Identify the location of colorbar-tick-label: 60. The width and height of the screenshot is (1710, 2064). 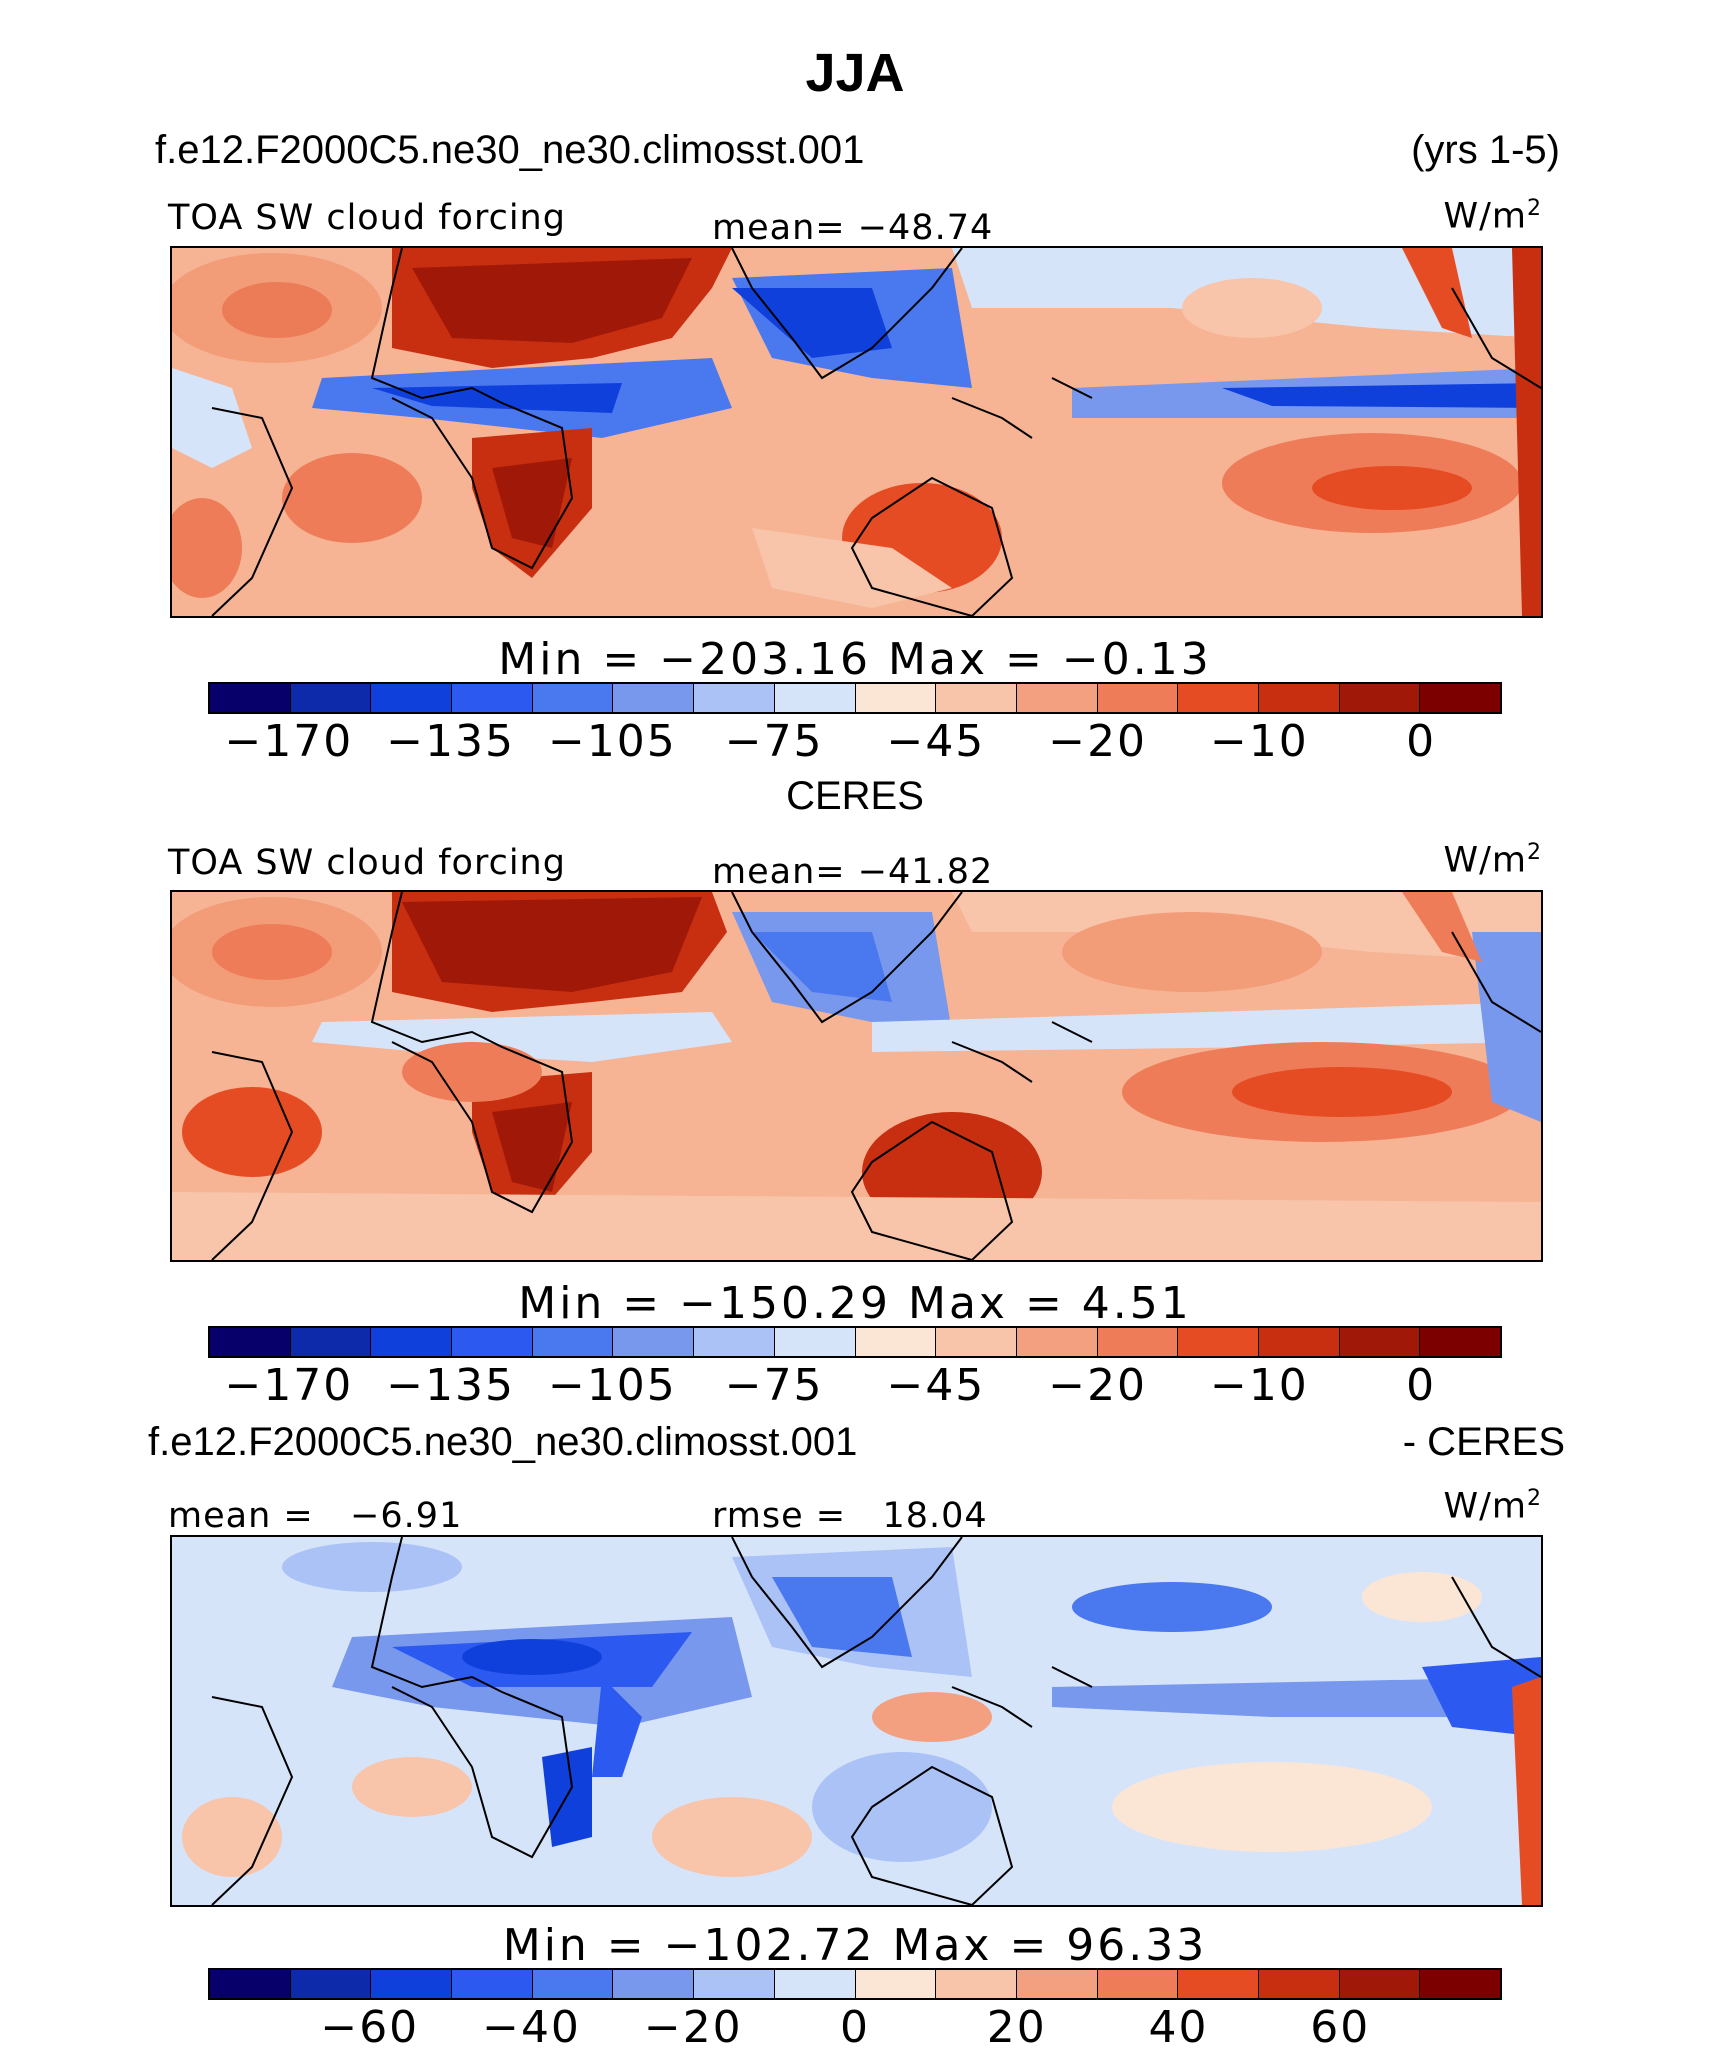
(1340, 2027).